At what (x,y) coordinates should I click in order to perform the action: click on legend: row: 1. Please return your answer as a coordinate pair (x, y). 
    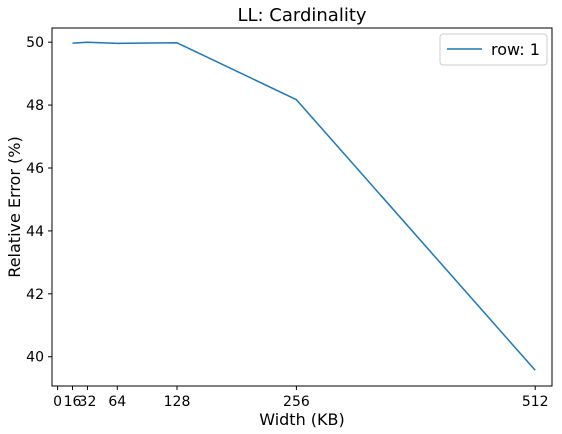
    Looking at the image, I should click on (493, 49).